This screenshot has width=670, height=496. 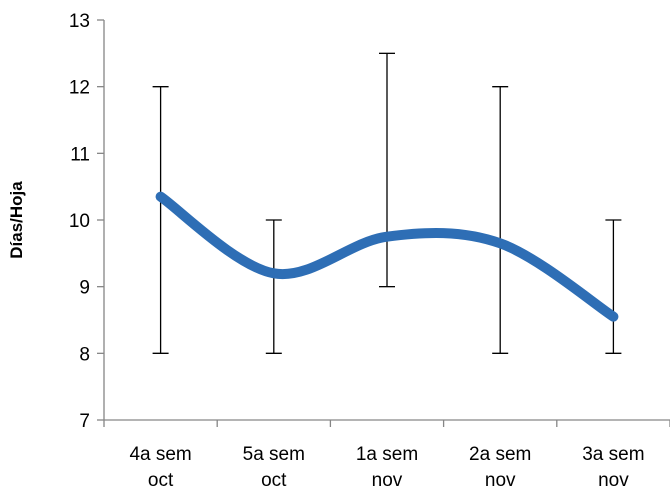 I want to click on x-tick-label: 5a sem oct, so click(x=274, y=467).